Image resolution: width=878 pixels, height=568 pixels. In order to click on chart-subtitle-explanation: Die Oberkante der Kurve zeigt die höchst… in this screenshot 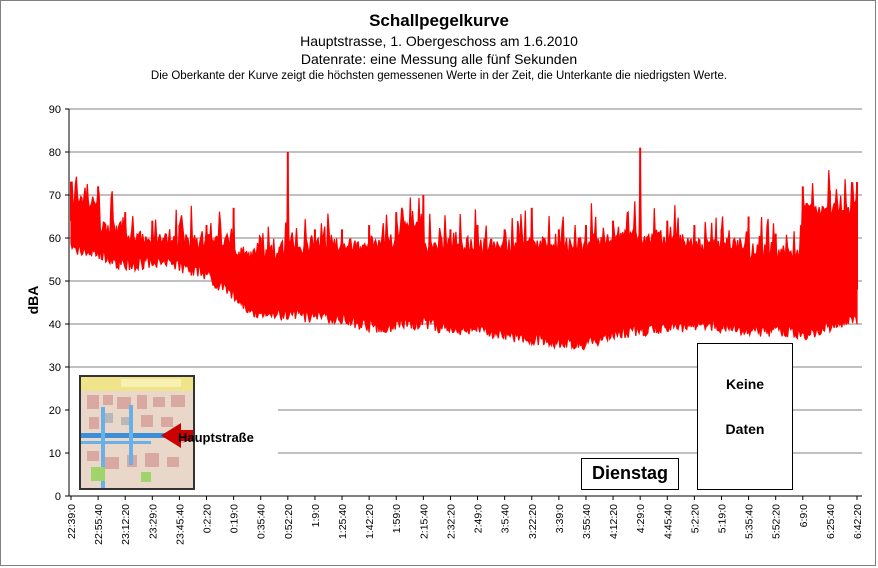, I will do `click(439, 76)`.